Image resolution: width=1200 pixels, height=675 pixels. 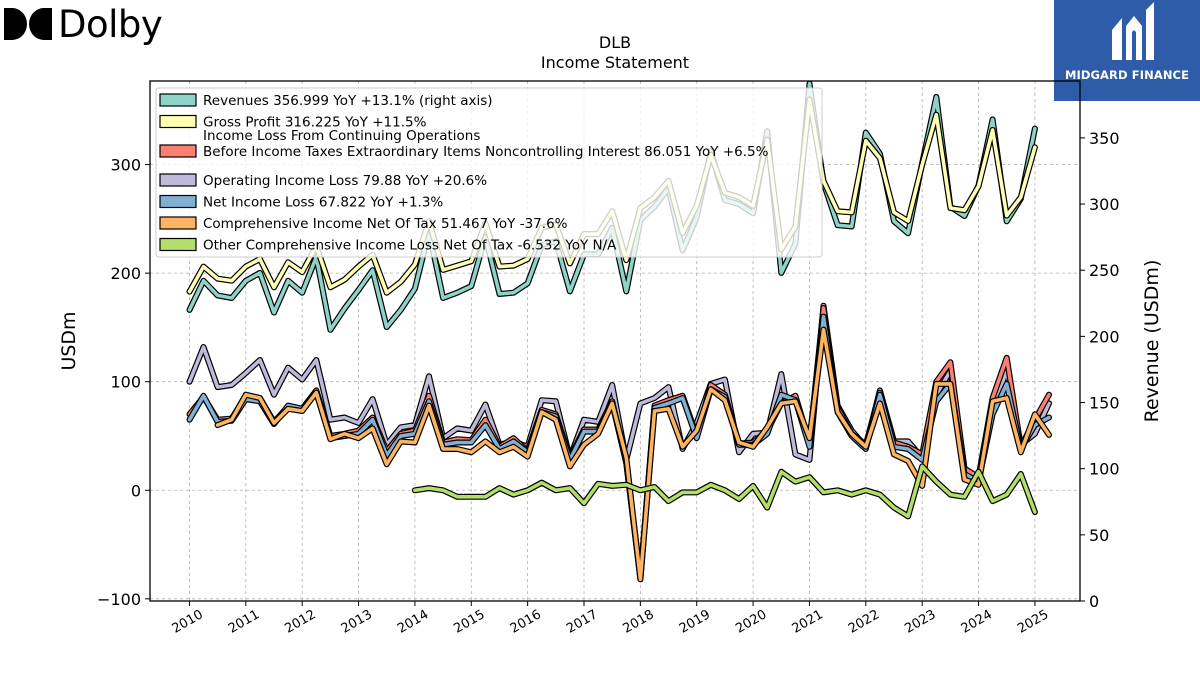 What do you see at coordinates (244, 622) in the screenshot?
I see `x-tick-label: 2011` at bounding box center [244, 622].